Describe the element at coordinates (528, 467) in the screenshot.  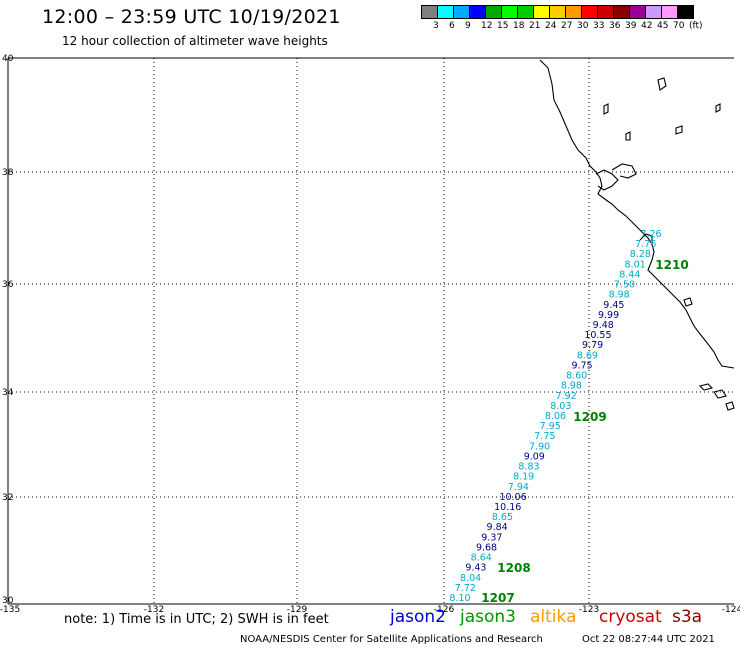
I see `swh-value: 8.83` at that location.